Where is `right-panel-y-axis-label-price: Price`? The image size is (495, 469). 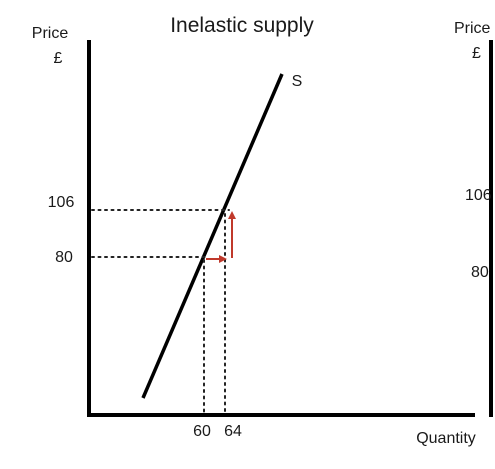 right-panel-y-axis-label-price: Price is located at coordinates (472, 28).